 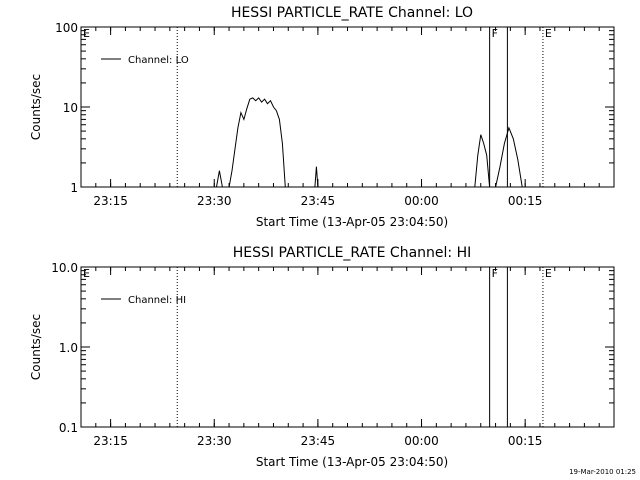 I want to click on panel-hi-ylabel: Counts/sec, so click(x=36, y=347).